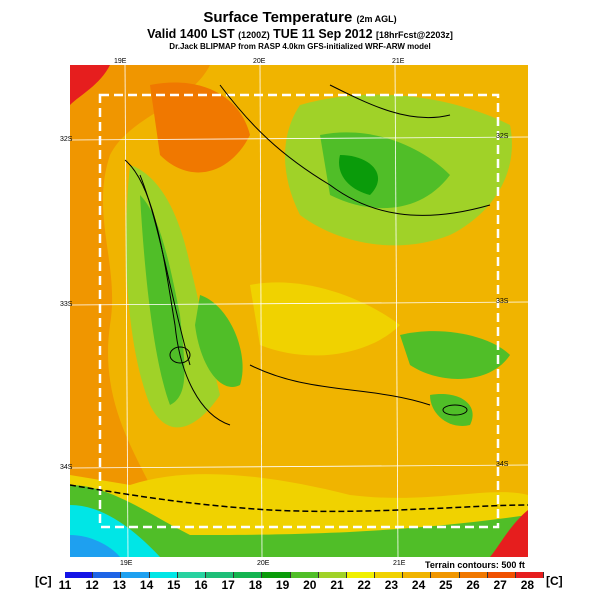 This screenshot has width=600, height=600. What do you see at coordinates (398, 61) in the screenshot?
I see `lon-top-21e: 21E` at bounding box center [398, 61].